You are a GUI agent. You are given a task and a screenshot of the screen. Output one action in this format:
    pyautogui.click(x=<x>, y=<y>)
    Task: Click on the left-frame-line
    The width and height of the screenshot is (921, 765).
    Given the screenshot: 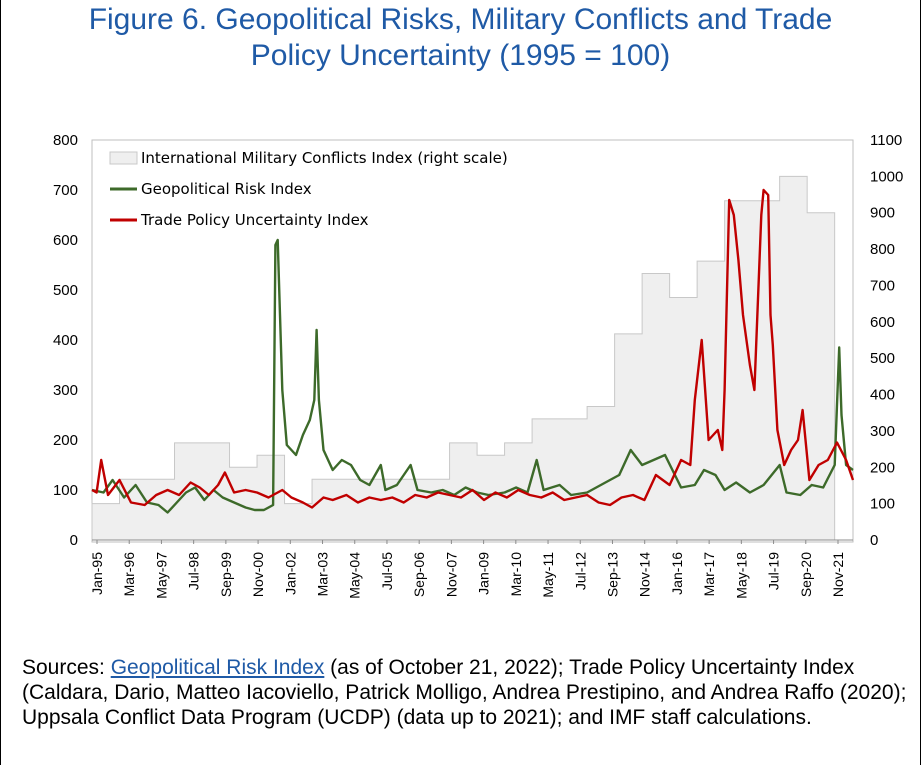 What is the action you would take?
    pyautogui.click(x=0, y=382)
    